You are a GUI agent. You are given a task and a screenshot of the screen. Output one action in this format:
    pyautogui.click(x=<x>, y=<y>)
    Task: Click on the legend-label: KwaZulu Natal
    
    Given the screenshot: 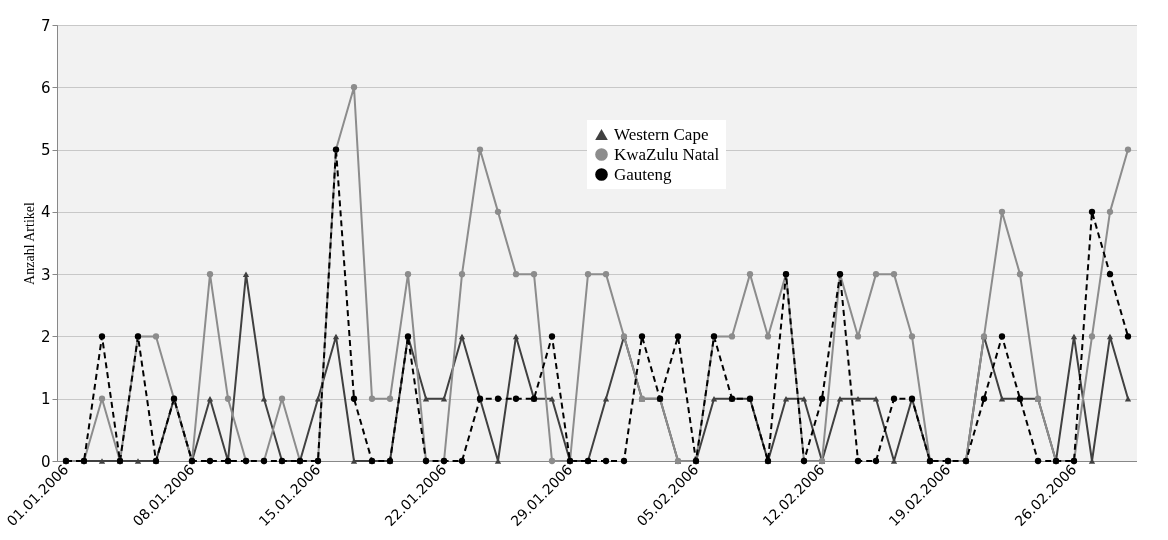 What is the action you would take?
    pyautogui.click(x=667, y=154)
    